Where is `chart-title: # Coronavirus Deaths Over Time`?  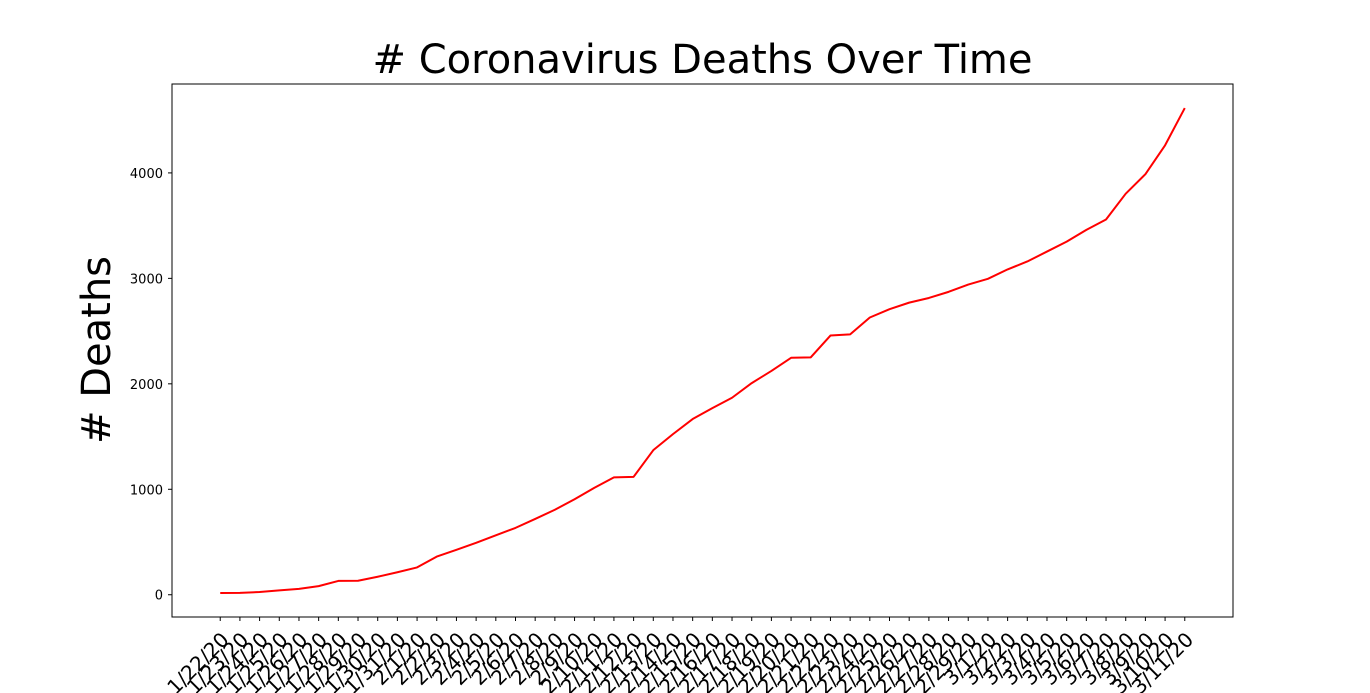 chart-title: # Coronavirus Deaths Over Time is located at coordinates (702, 60).